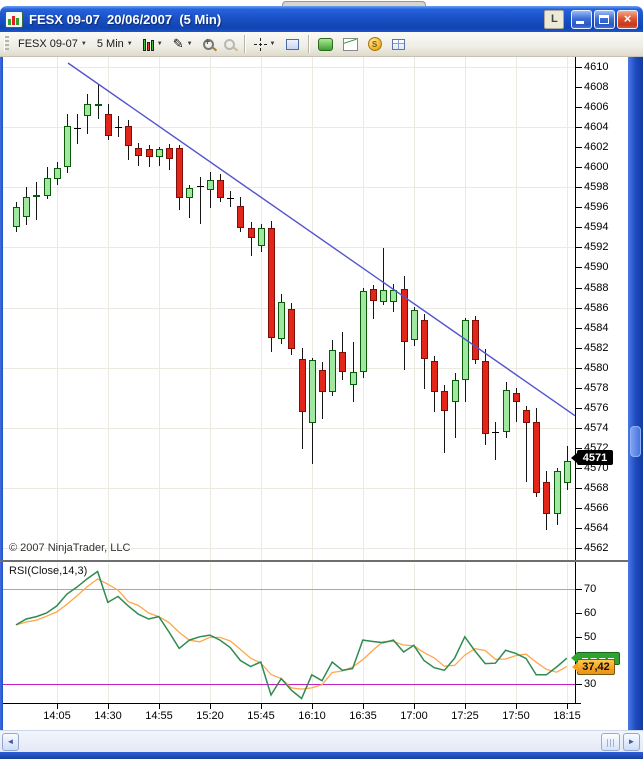 Image resolution: width=643 pixels, height=759 pixels. What do you see at coordinates (208, 44) in the screenshot?
I see `zoom-in-button` at bounding box center [208, 44].